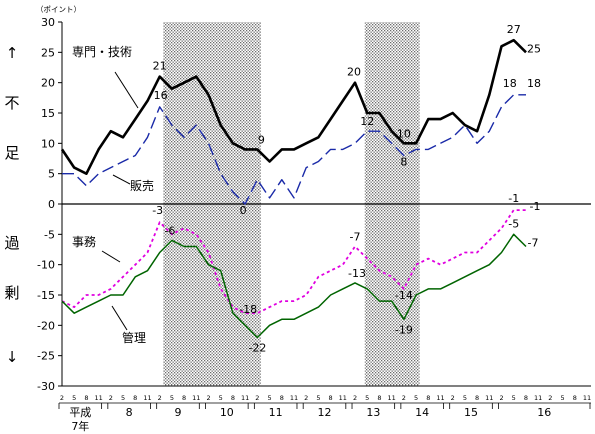  I want to click on data-label: 12, so click(367, 121).